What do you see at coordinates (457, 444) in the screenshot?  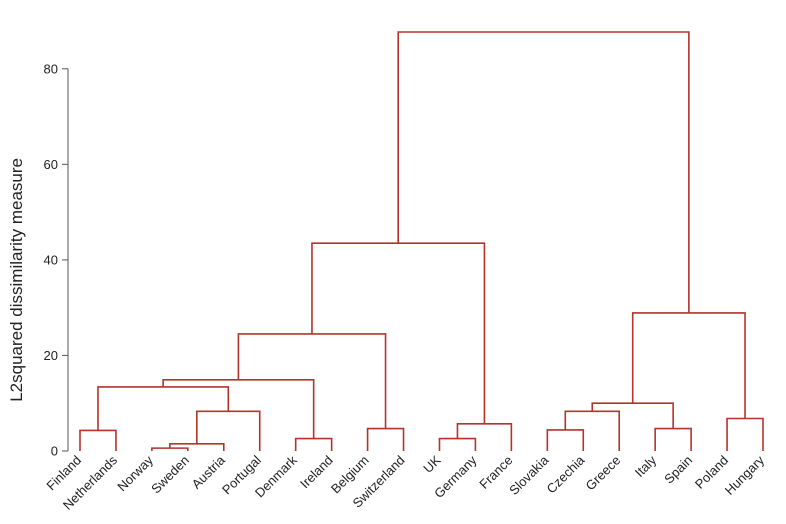 I see `merge-link-c10` at bounding box center [457, 444].